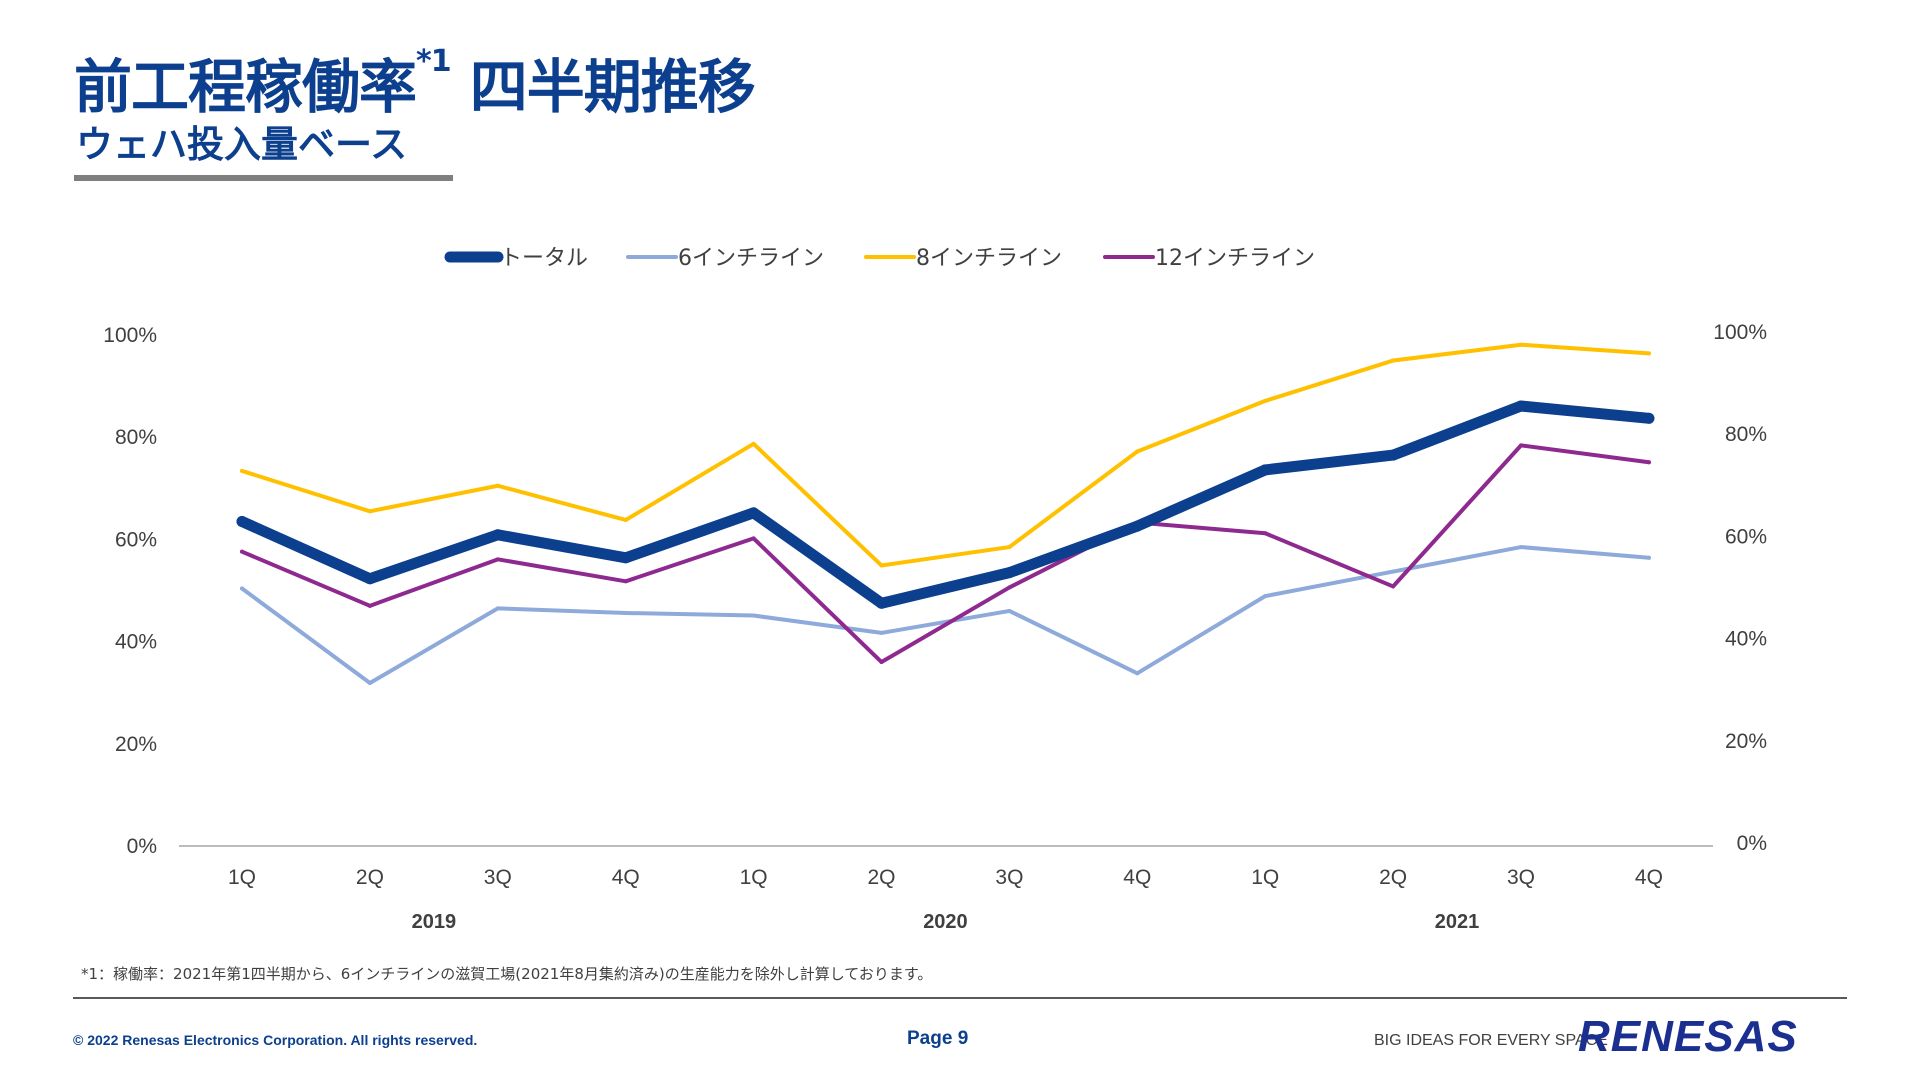  I want to click on legend-label: 8インチライン, so click(989, 258).